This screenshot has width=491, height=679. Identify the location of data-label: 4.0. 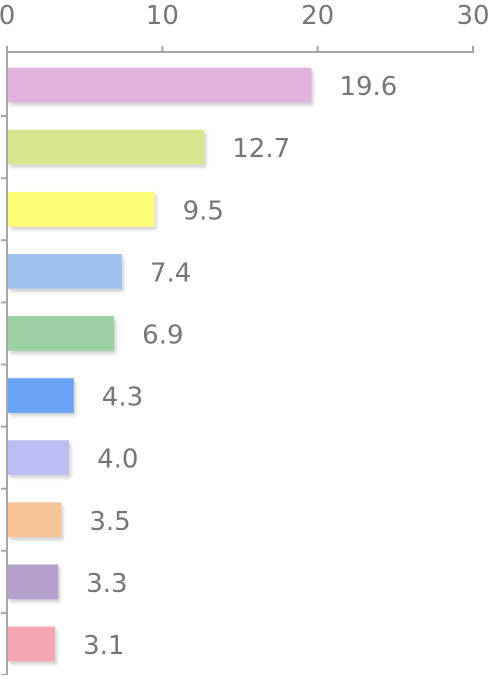
(117, 460).